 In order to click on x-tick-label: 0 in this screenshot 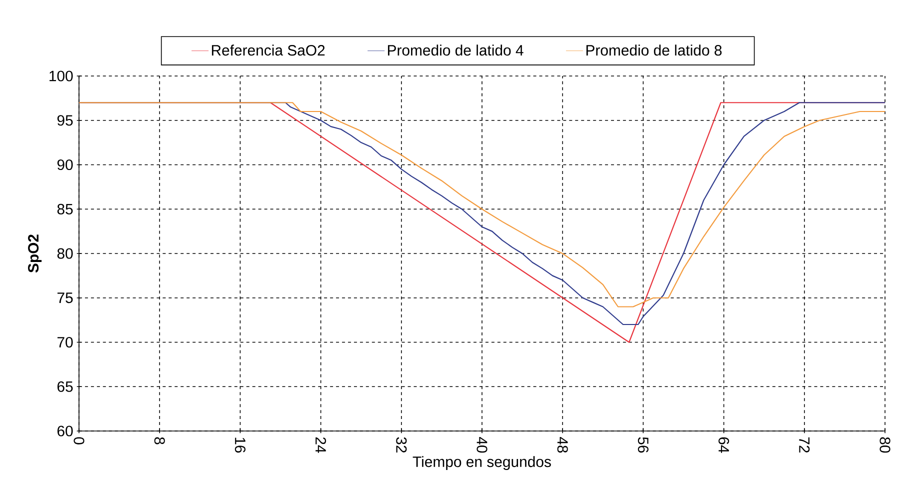, I will do `click(79, 440)`.